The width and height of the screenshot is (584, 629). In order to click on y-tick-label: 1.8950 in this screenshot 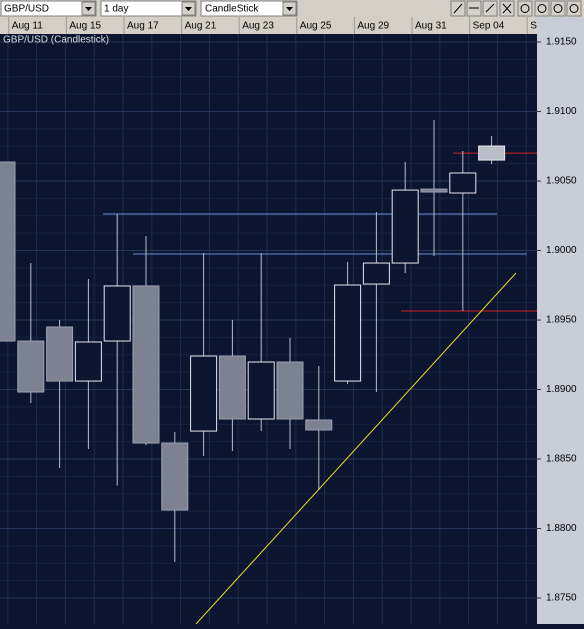, I will do `click(561, 320)`.